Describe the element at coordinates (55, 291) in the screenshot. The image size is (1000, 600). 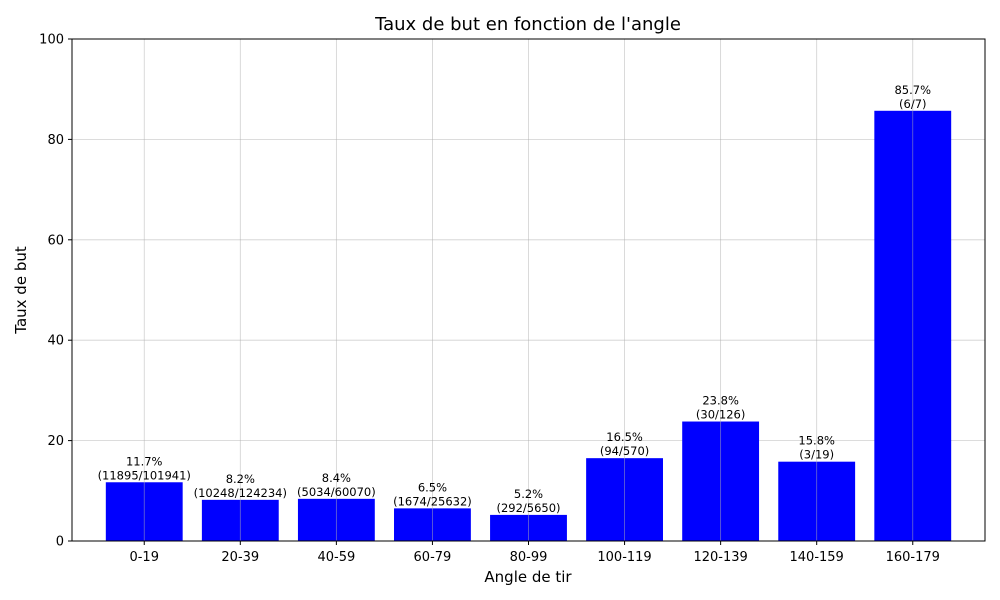
I see `y-axis-ticks: 0 20 40 60 80 100` at that location.